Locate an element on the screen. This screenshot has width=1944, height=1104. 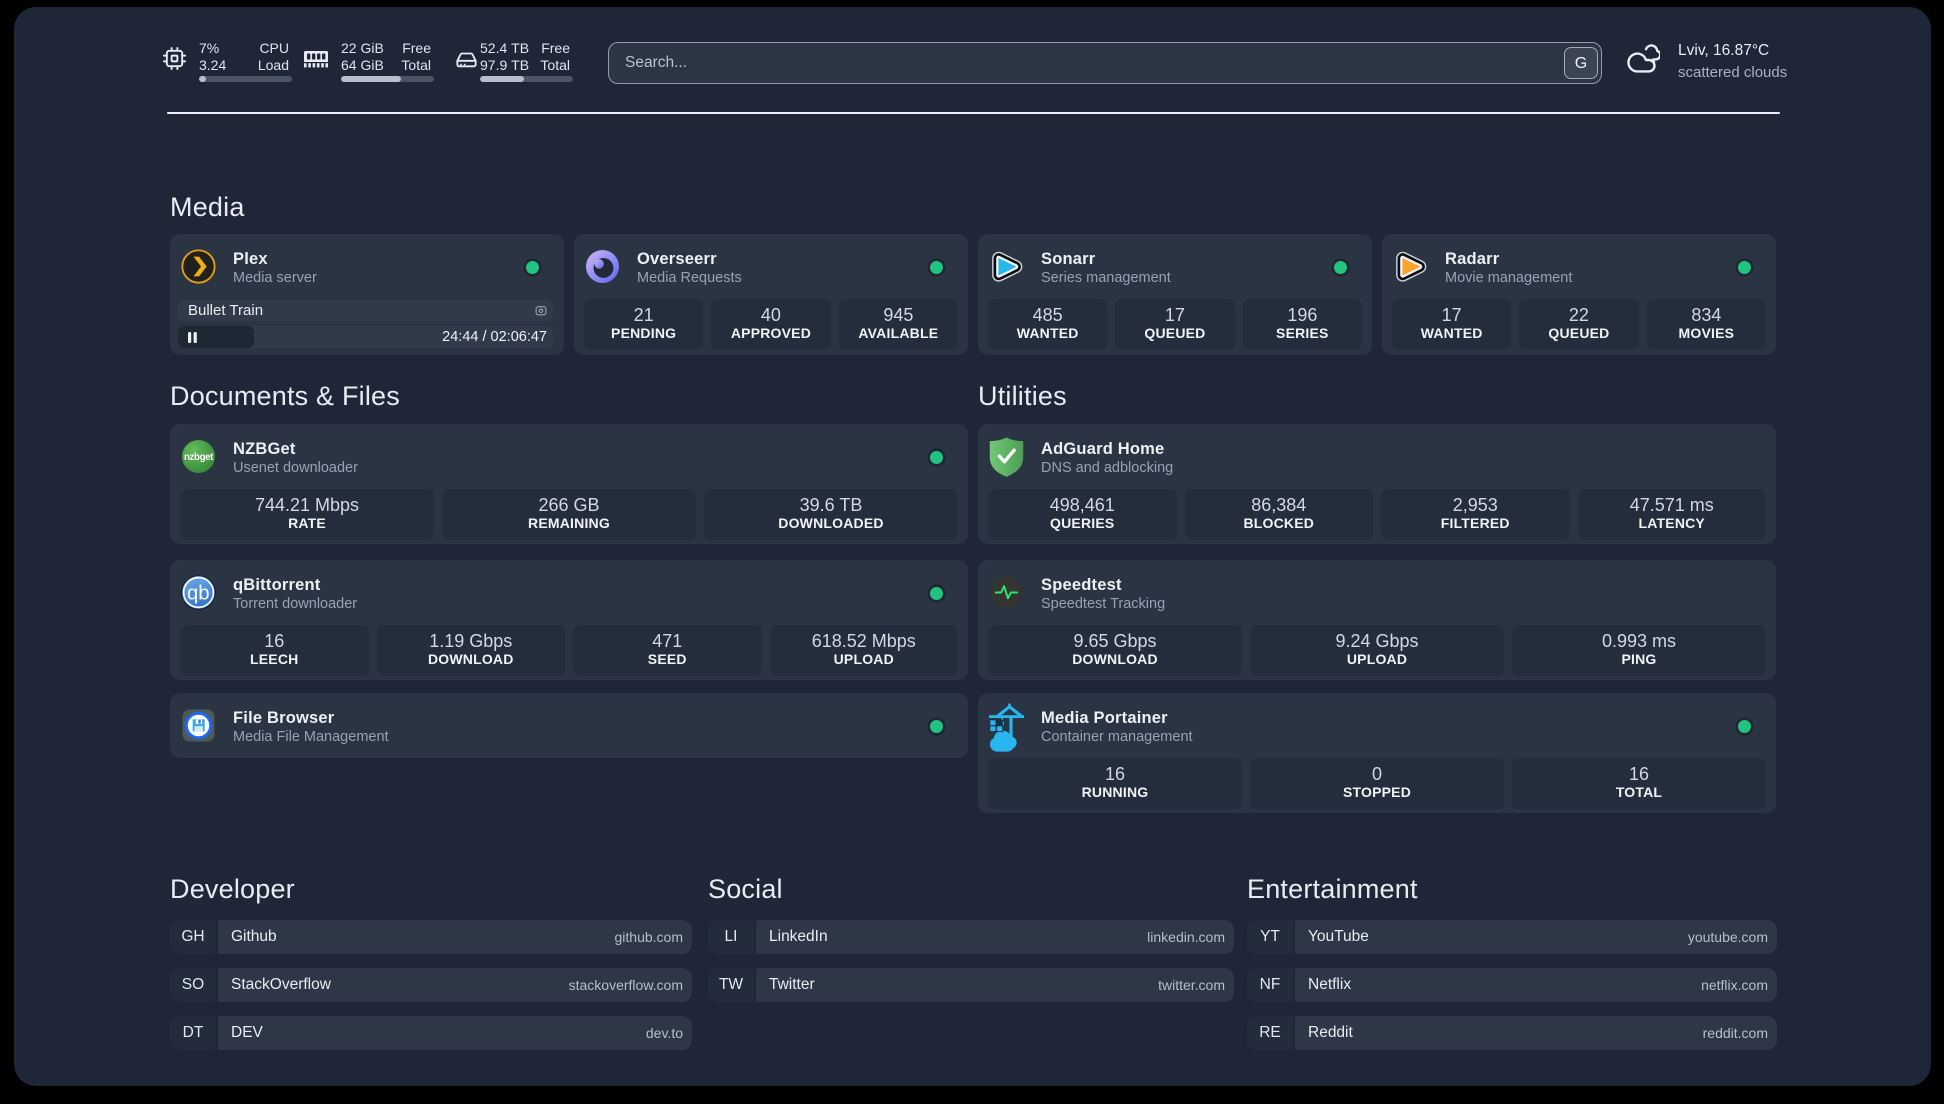
svg-text: qb is located at coordinates (198, 593).